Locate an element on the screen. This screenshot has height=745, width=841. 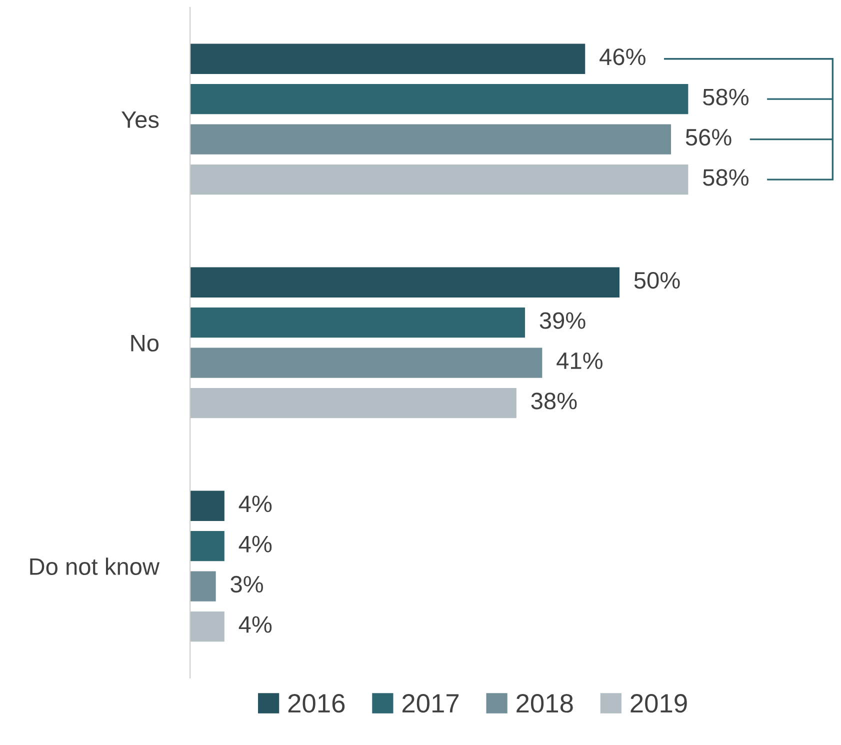
y-tick-label: No is located at coordinates (145, 343).